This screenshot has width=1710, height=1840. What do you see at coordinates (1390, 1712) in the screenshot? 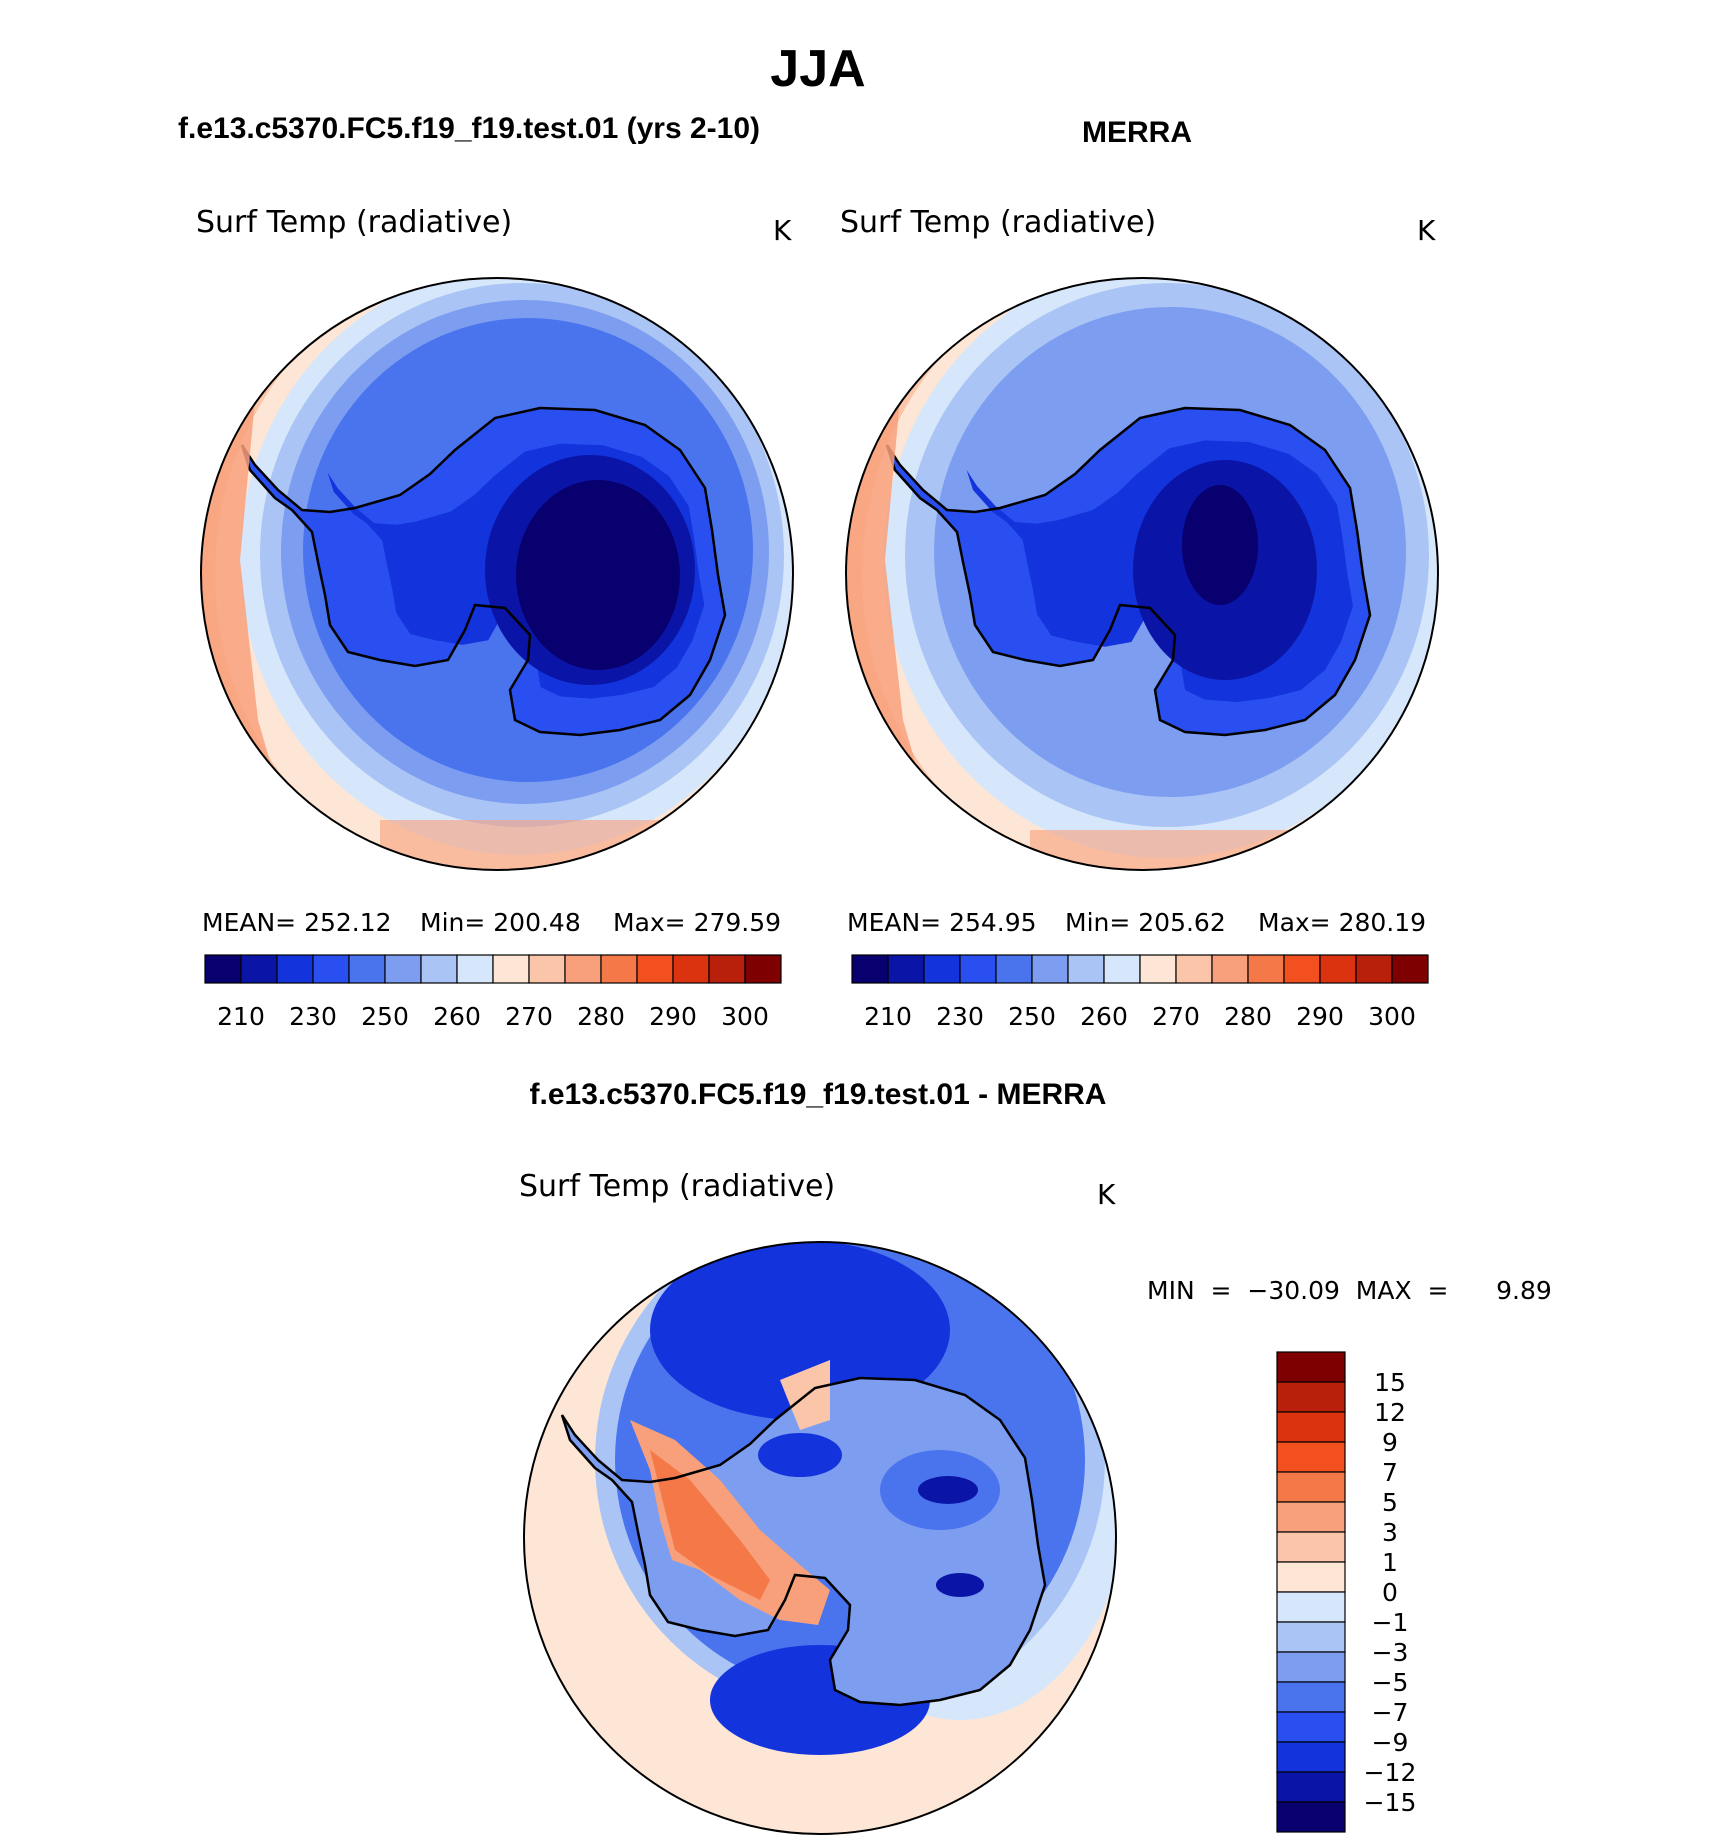
I see `panel-difference-colorbar-tick-label: −7` at bounding box center [1390, 1712].